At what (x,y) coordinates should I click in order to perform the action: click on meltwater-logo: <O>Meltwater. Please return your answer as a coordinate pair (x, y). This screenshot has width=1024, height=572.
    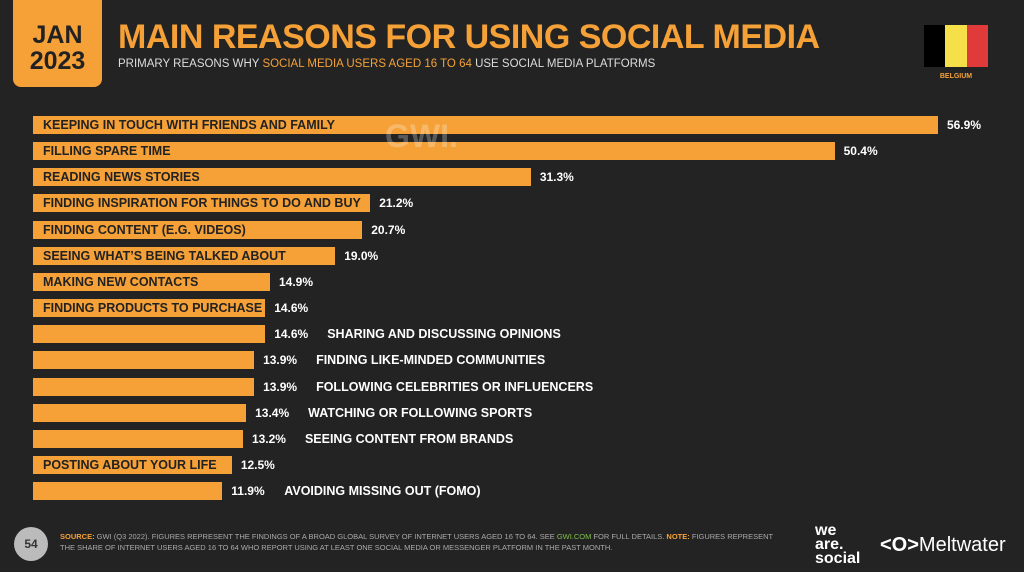
    Looking at the image, I should click on (943, 545).